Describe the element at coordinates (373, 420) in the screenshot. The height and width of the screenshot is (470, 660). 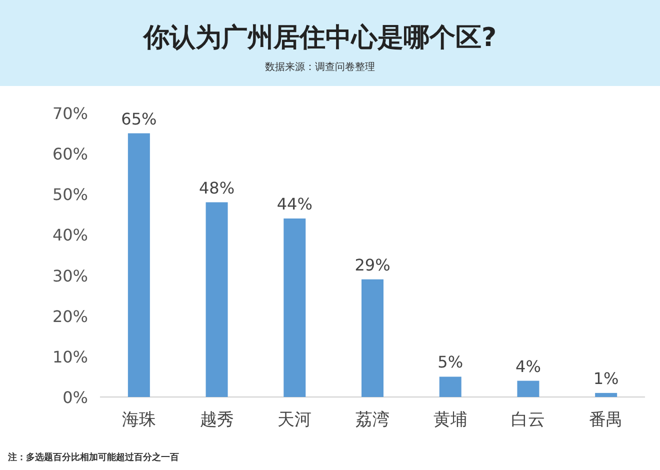
I see `x-tick-label: 荔湾` at that location.